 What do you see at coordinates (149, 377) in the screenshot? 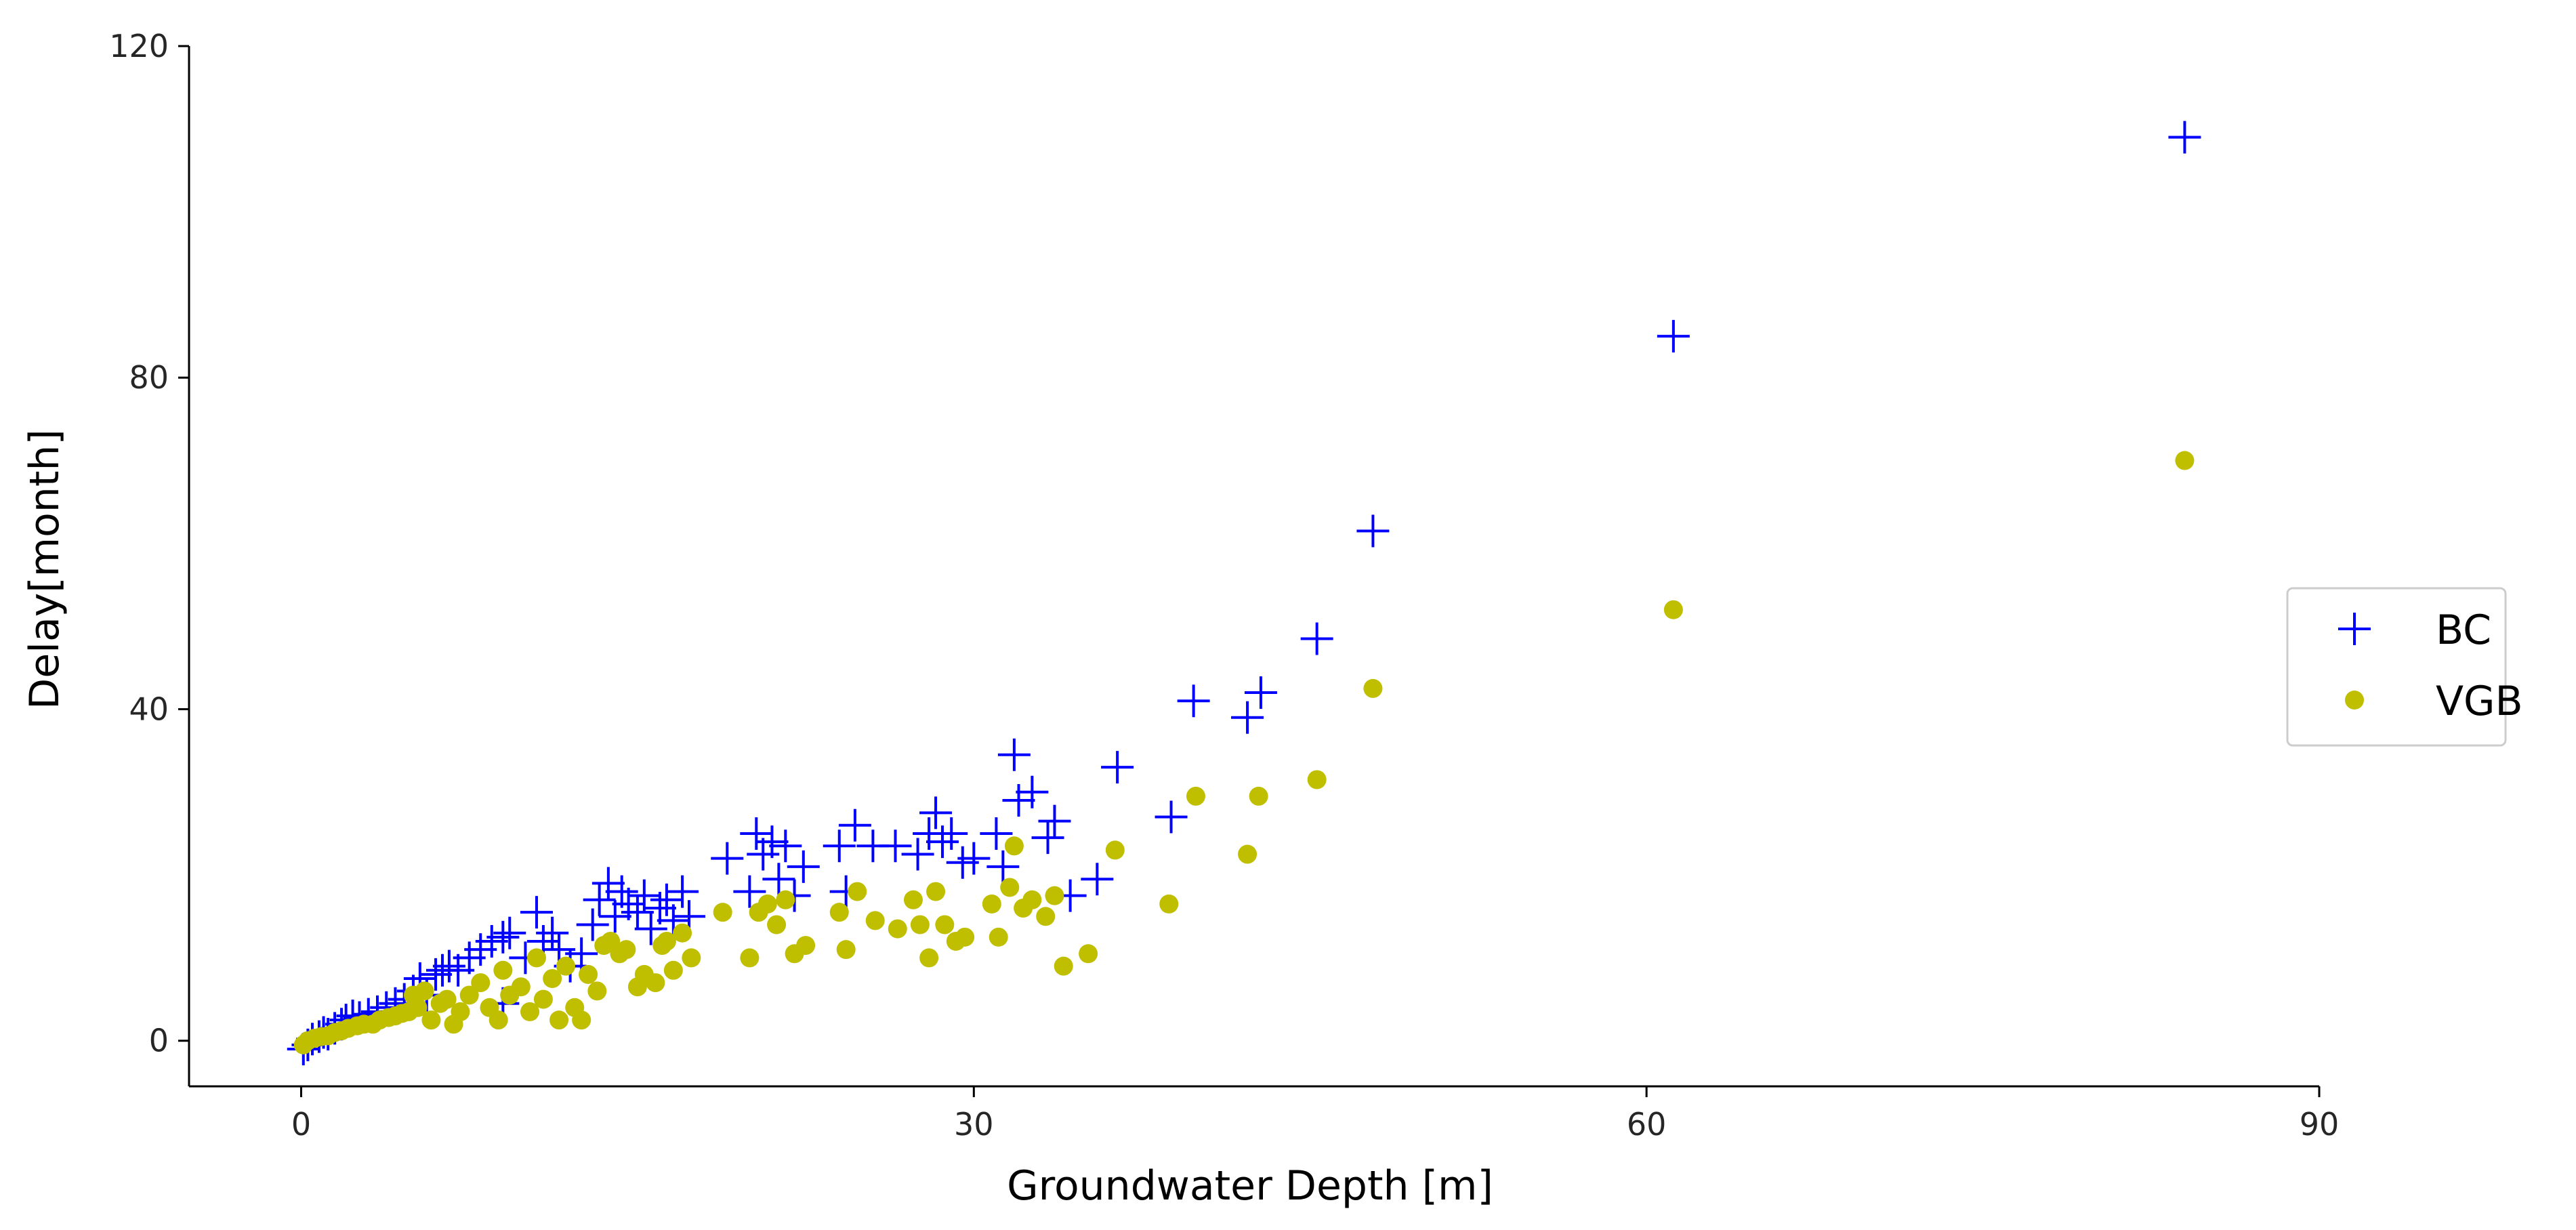
I see `y-tick-label: 80` at bounding box center [149, 377].